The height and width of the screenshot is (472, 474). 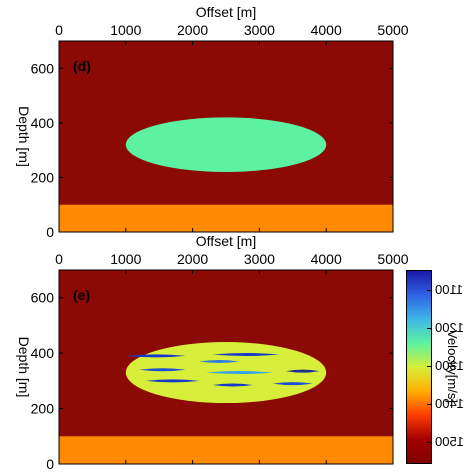 What do you see at coordinates (449, 290) in the screenshot?
I see `colorbar-tick-label: 1100` at bounding box center [449, 290].